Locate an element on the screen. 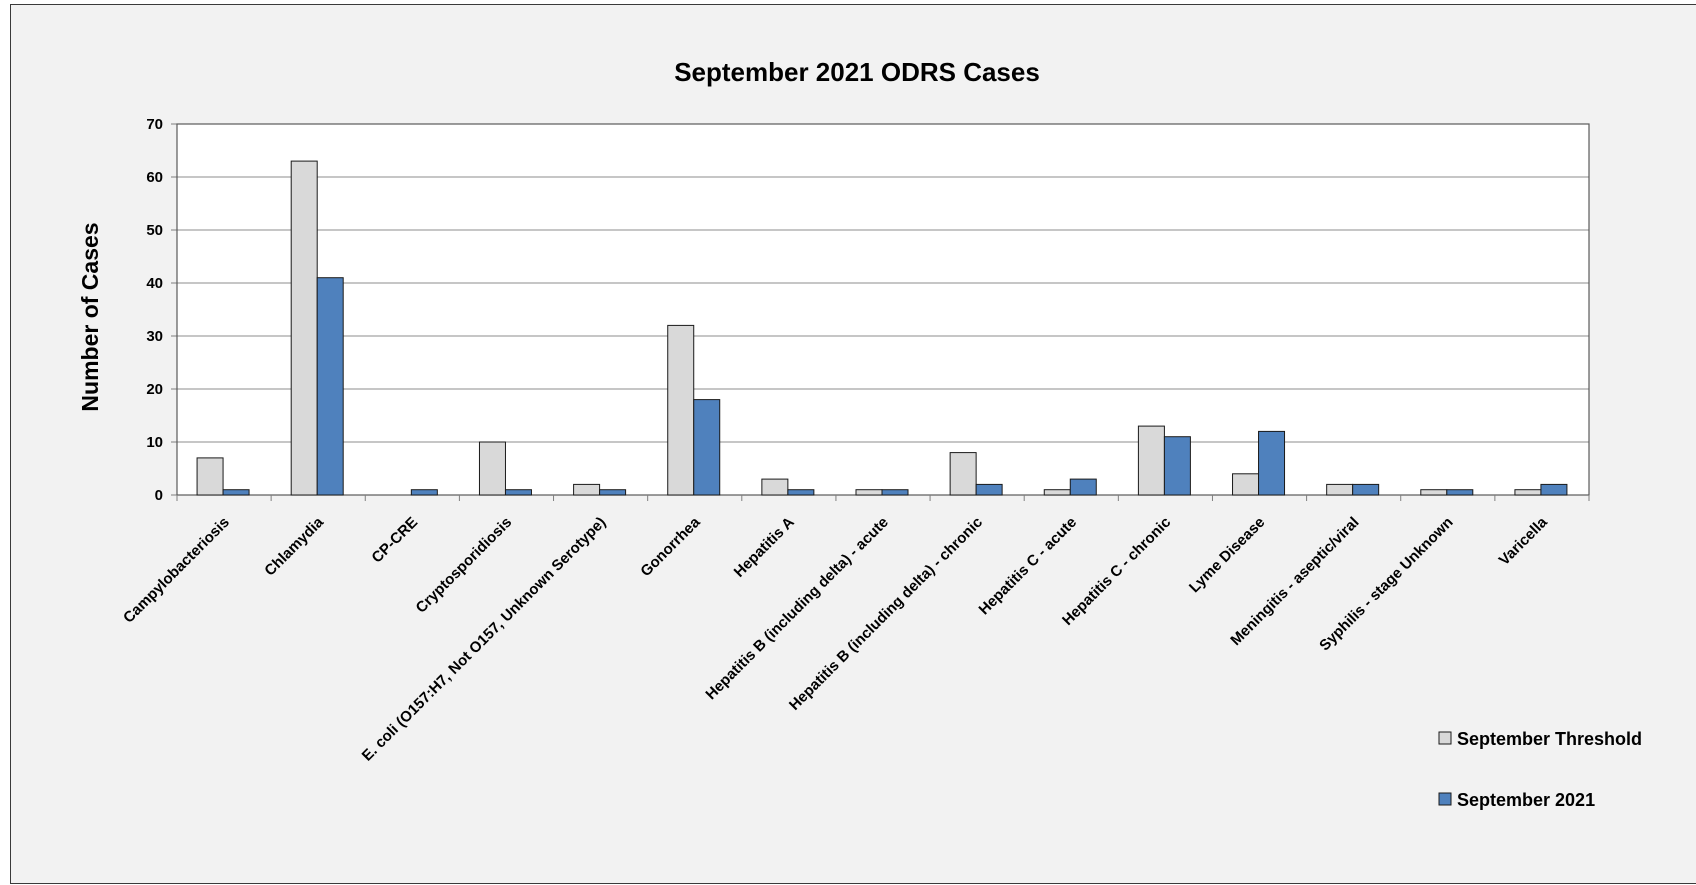  x-category-label: Lyme Disease is located at coordinates (1227, 555).